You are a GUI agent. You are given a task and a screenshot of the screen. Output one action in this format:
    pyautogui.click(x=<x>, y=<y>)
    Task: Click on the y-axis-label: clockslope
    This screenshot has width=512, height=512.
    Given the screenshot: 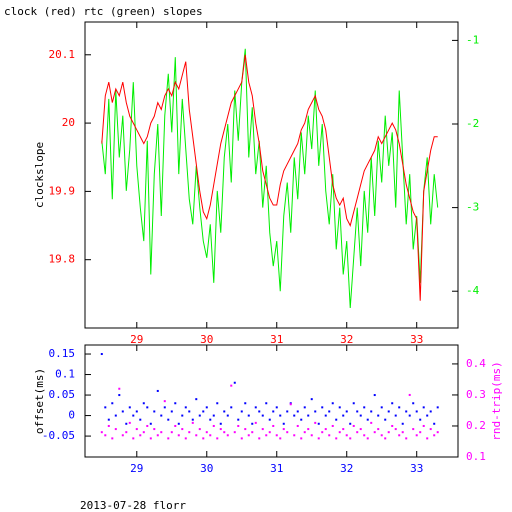 What is the action you would take?
    pyautogui.click(x=39, y=175)
    